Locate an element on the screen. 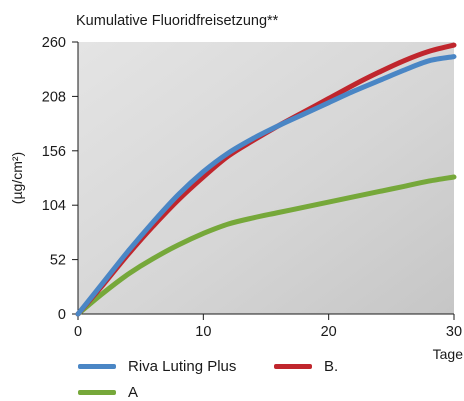 The image size is (464, 401). legend-swatch-b is located at coordinates (293, 366).